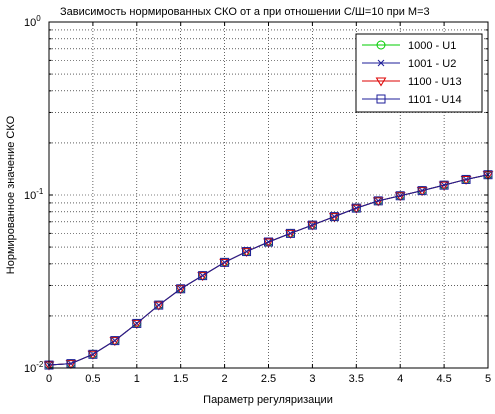  I want to click on x-tick-label: 0, so click(49, 379).